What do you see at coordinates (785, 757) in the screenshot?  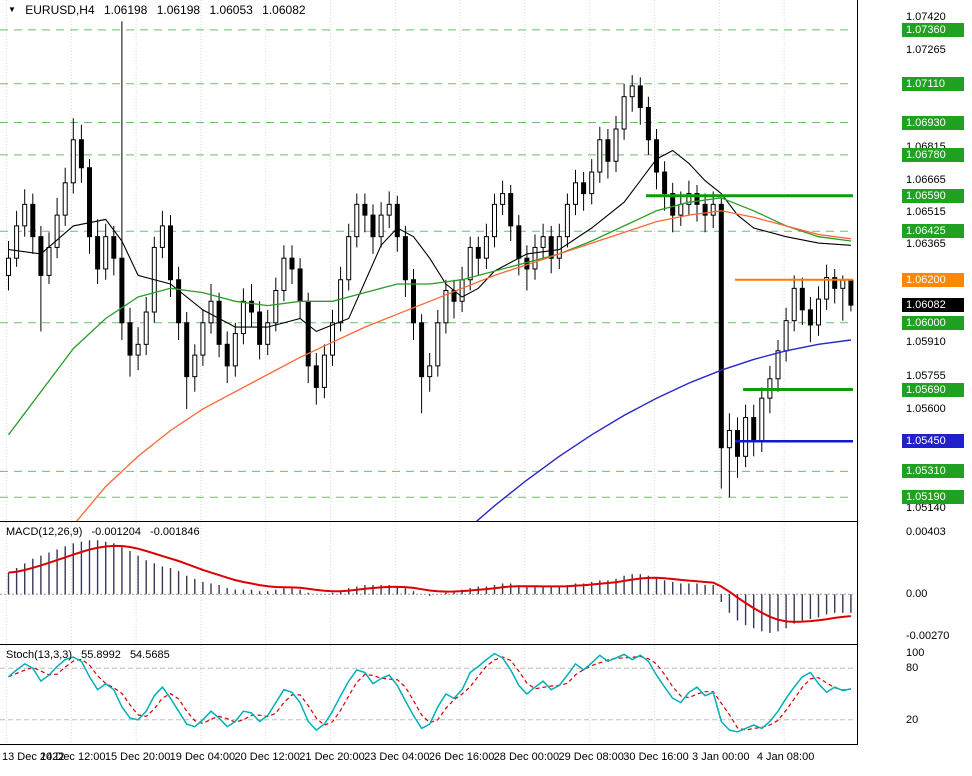 I see `time-tick-label: 4 Jan 08:00` at bounding box center [785, 757].